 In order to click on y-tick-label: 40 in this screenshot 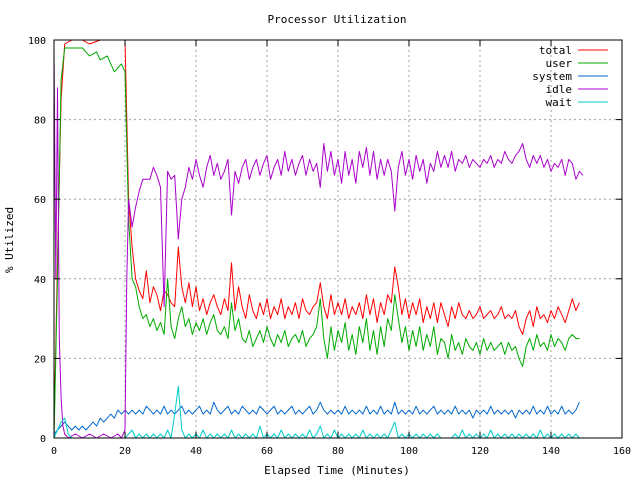, I will do `click(40, 280)`.